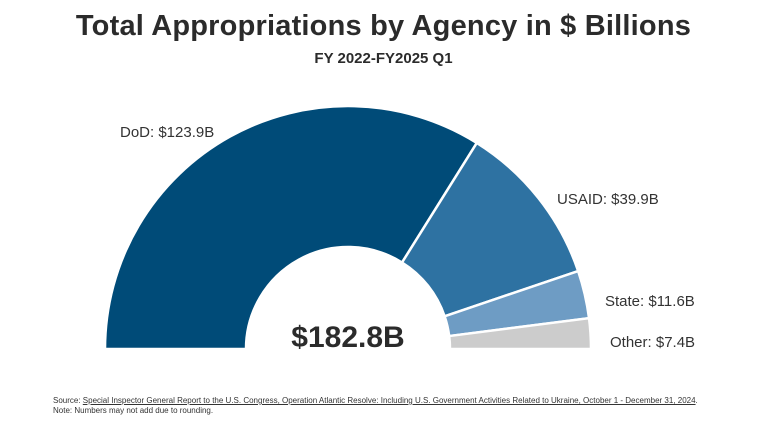  Describe the element at coordinates (383, 58) in the screenshot. I see `chart-subtitle: FY 2022-FY2025 Q1` at that location.